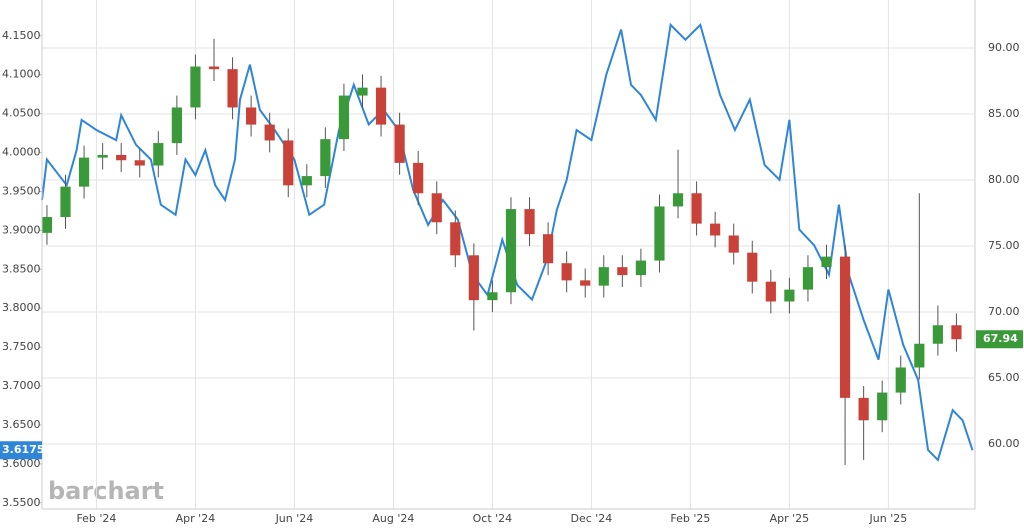  I want to click on y2-tick-label: 75.00, so click(1004, 245).